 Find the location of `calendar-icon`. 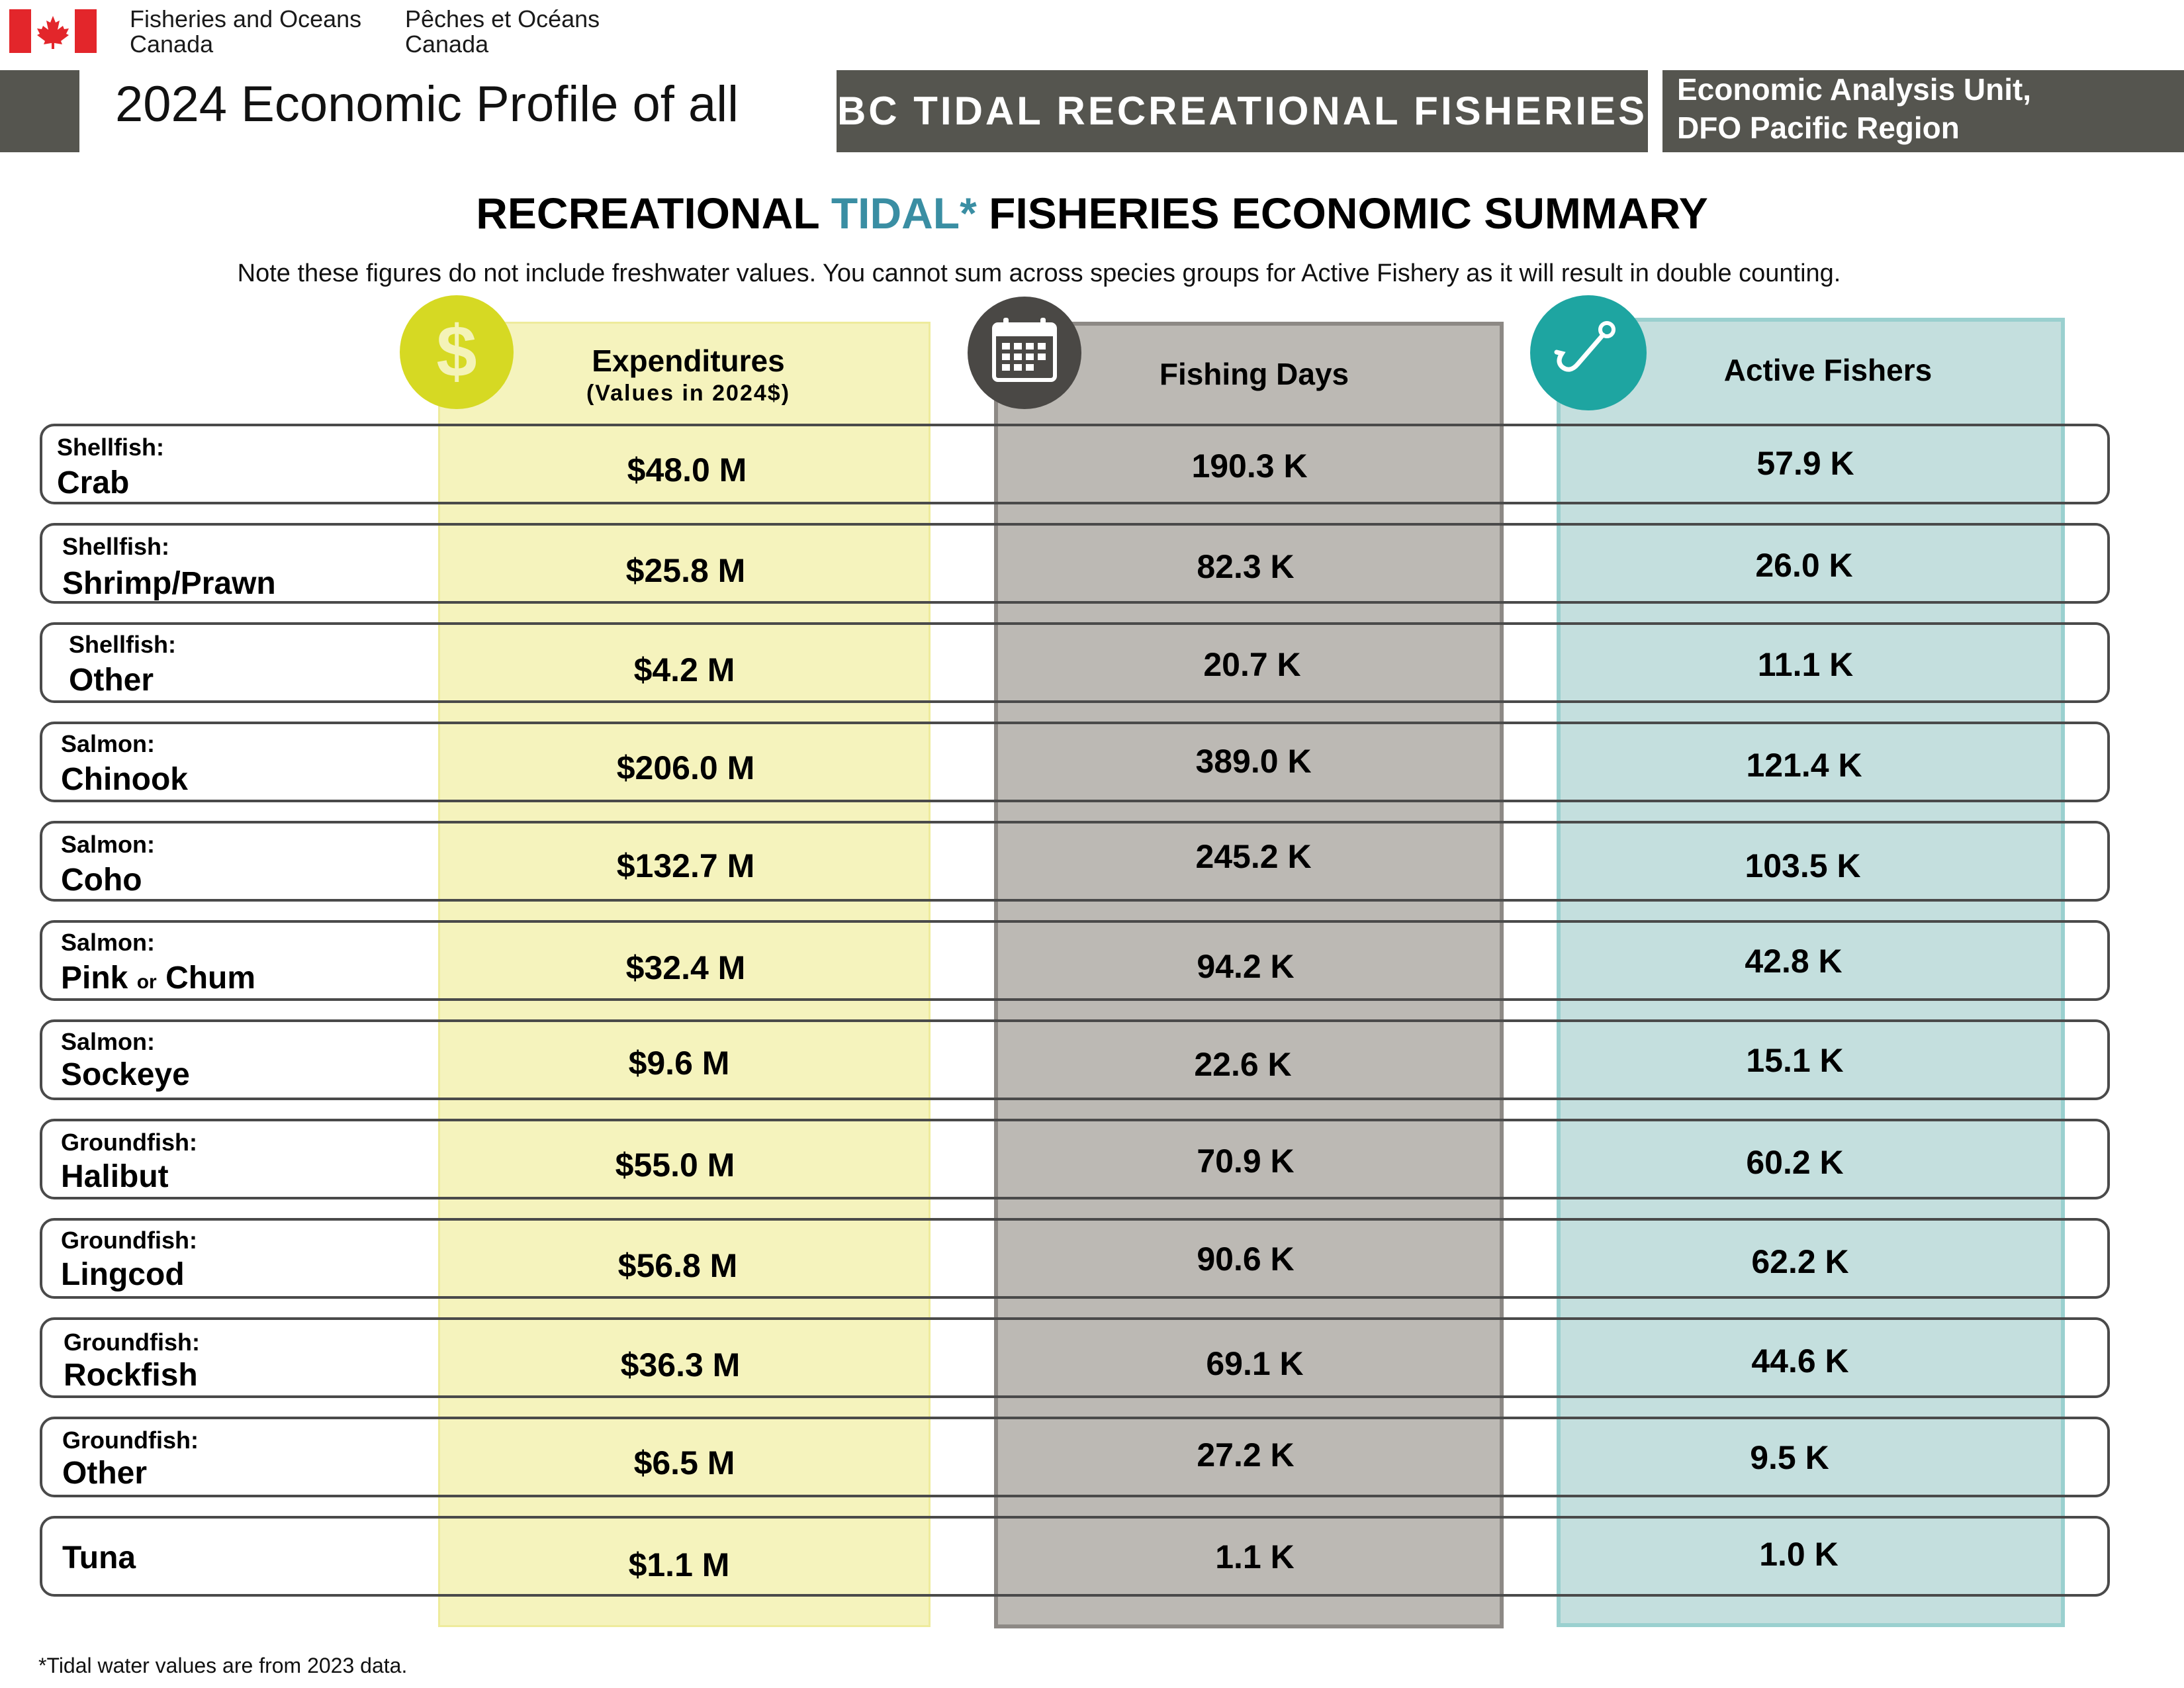

calendar-icon is located at coordinates (1024, 353).